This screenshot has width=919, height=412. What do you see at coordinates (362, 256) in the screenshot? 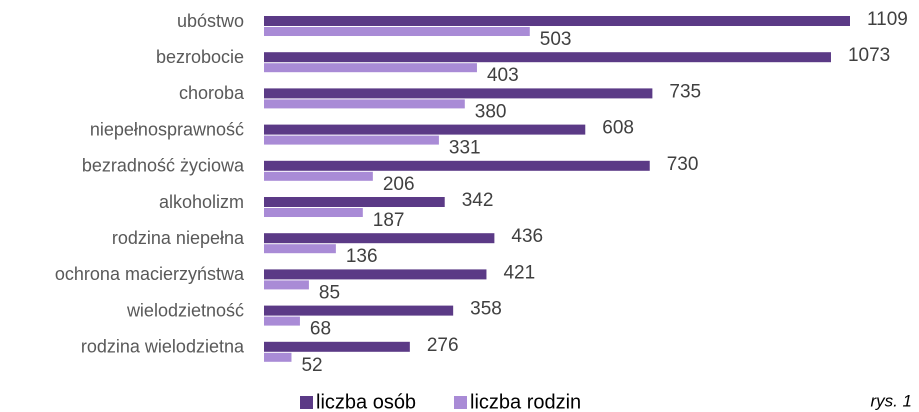
I see `value-label: 136` at bounding box center [362, 256].